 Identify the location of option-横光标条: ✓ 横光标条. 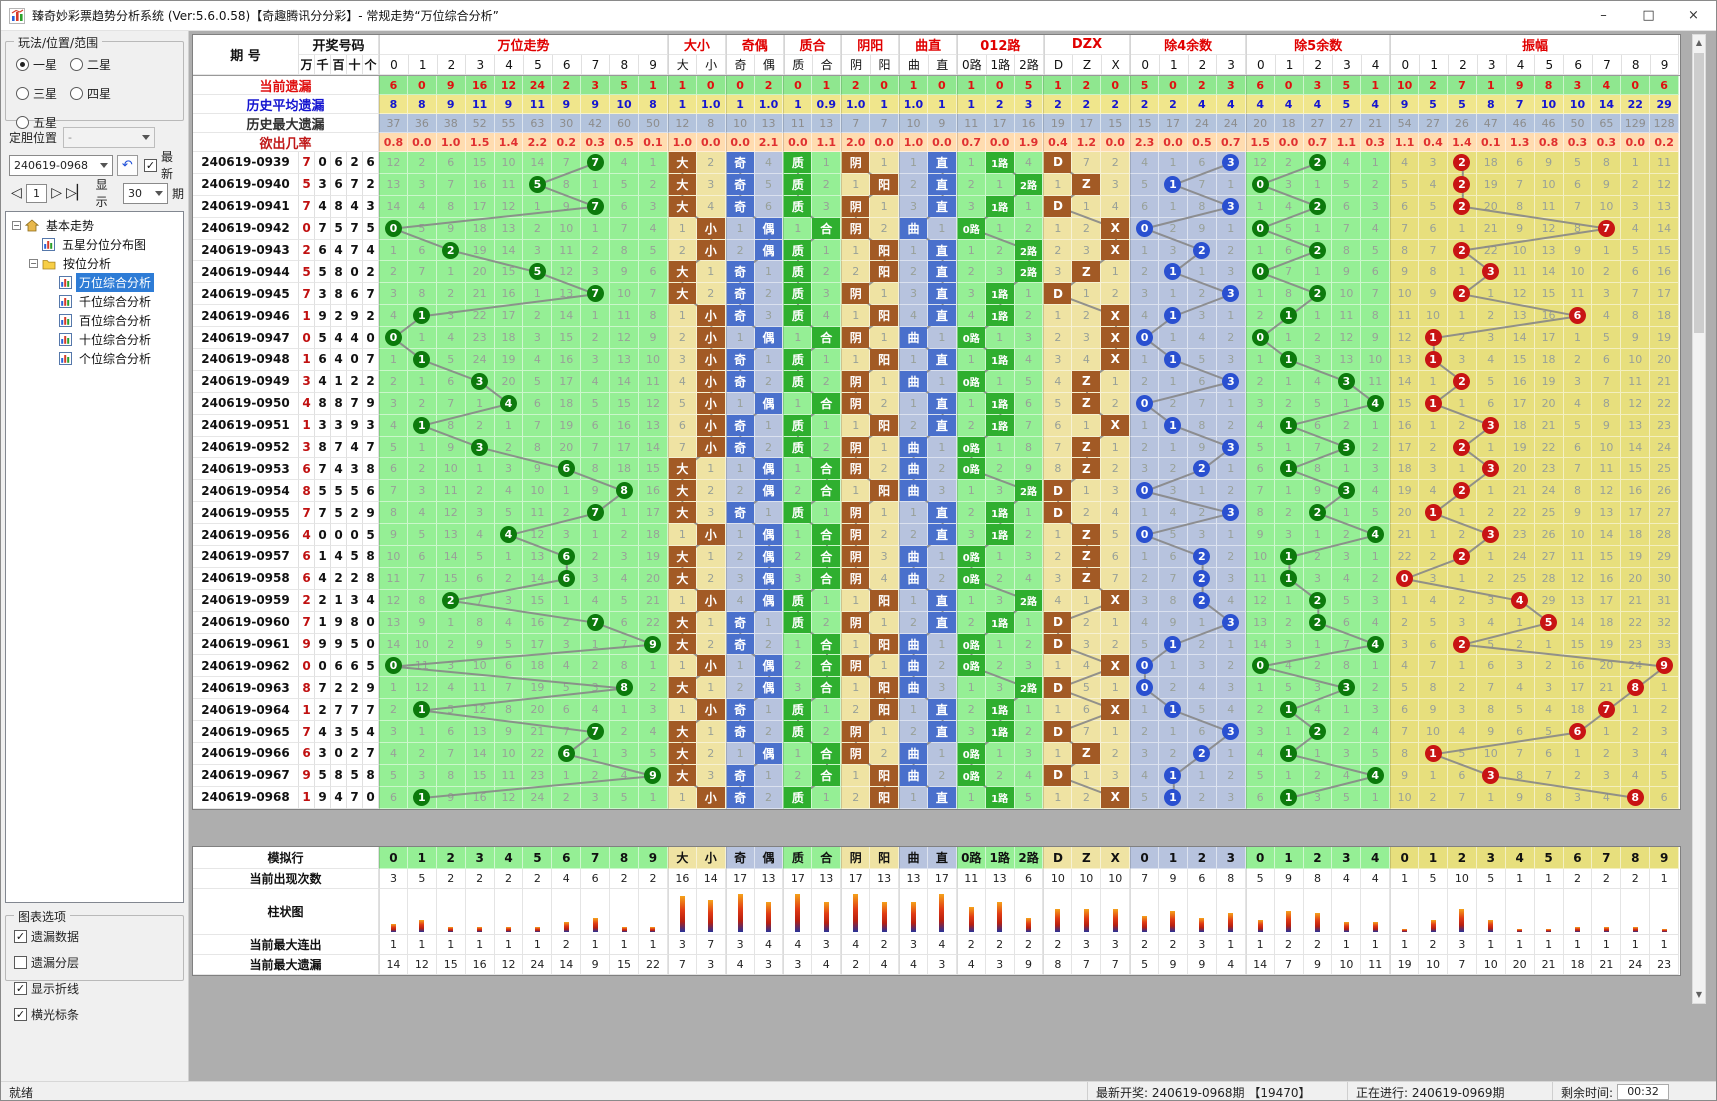
(56, 1014).